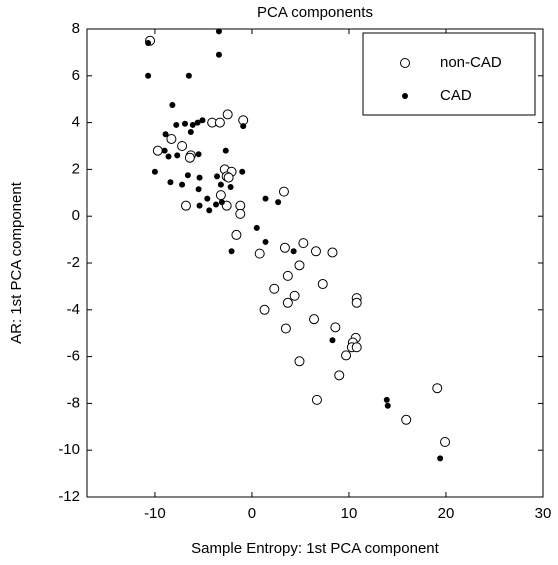  I want to click on x-tick-label: 10, so click(349, 513).